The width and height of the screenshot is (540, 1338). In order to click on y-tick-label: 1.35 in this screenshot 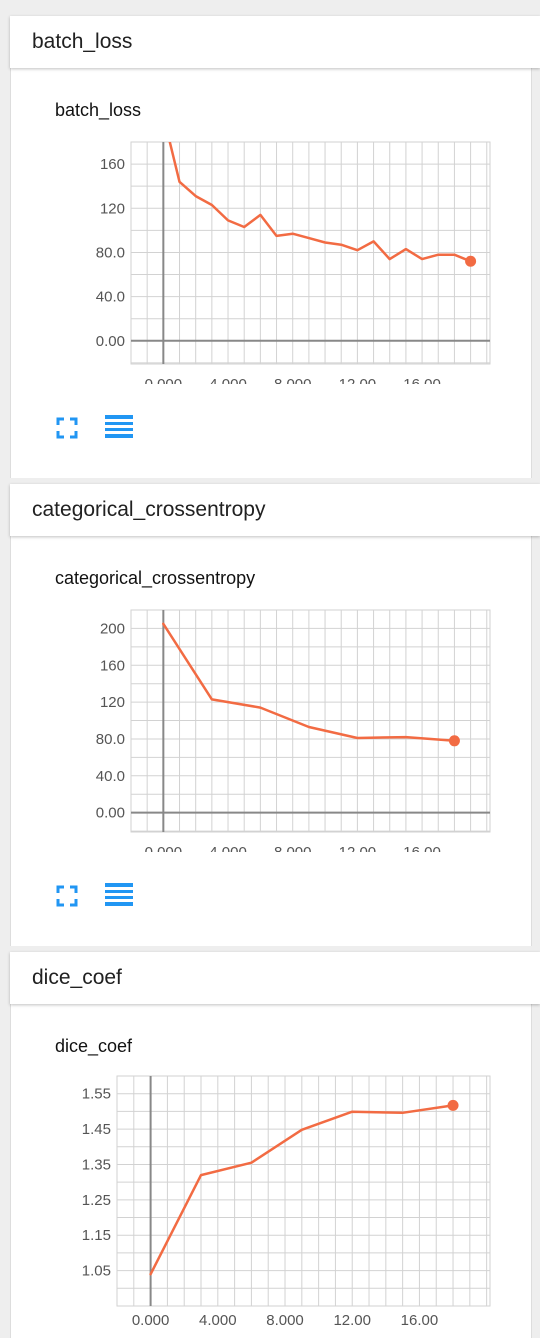, I will do `click(96, 1164)`.